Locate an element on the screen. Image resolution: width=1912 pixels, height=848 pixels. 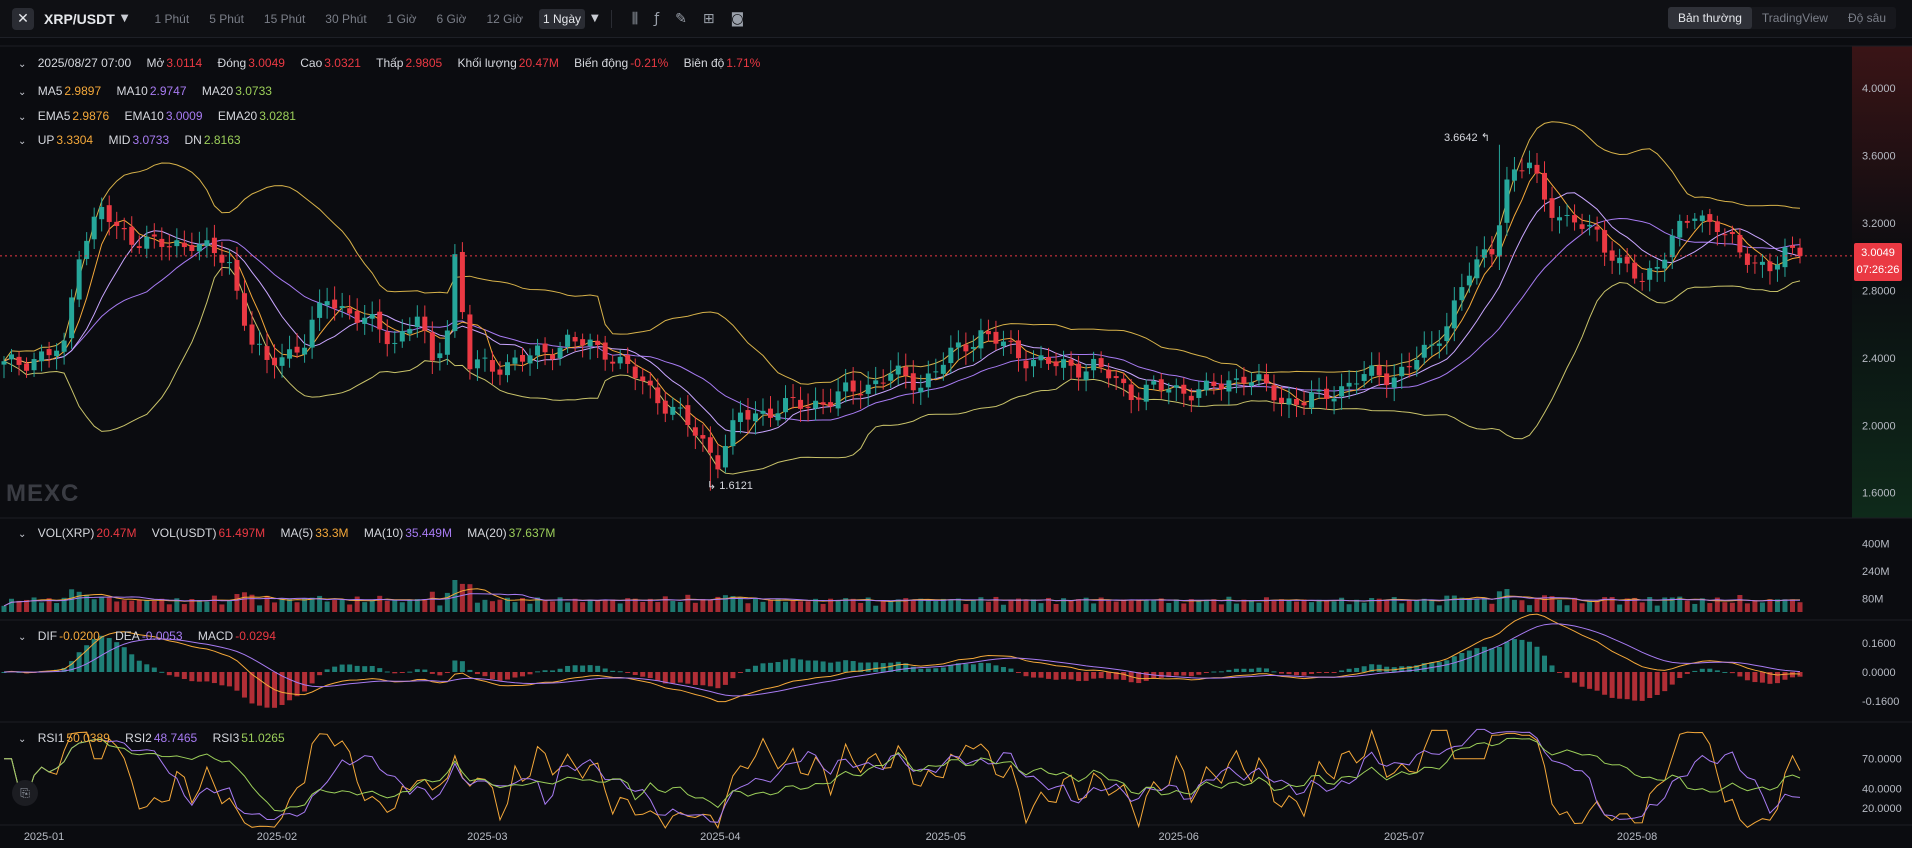
timeframe-6h: 6 Giờ is located at coordinates (451, 18).